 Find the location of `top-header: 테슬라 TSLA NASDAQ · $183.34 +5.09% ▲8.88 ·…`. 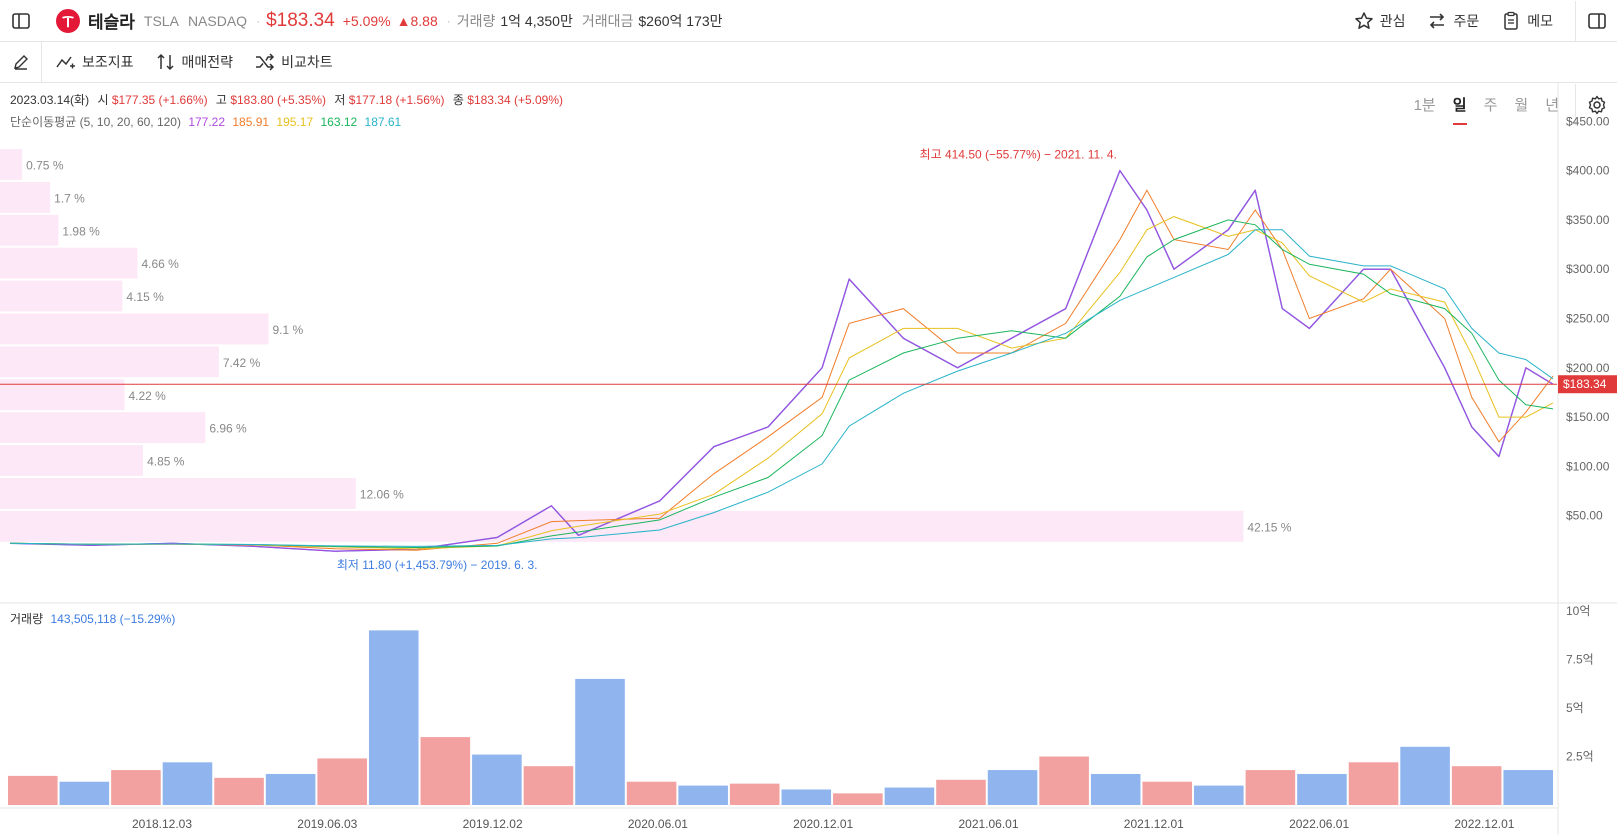

top-header: 테슬라 TSLA NASDAQ · $183.34 +5.09% ▲8.88 ·… is located at coordinates (808, 21).